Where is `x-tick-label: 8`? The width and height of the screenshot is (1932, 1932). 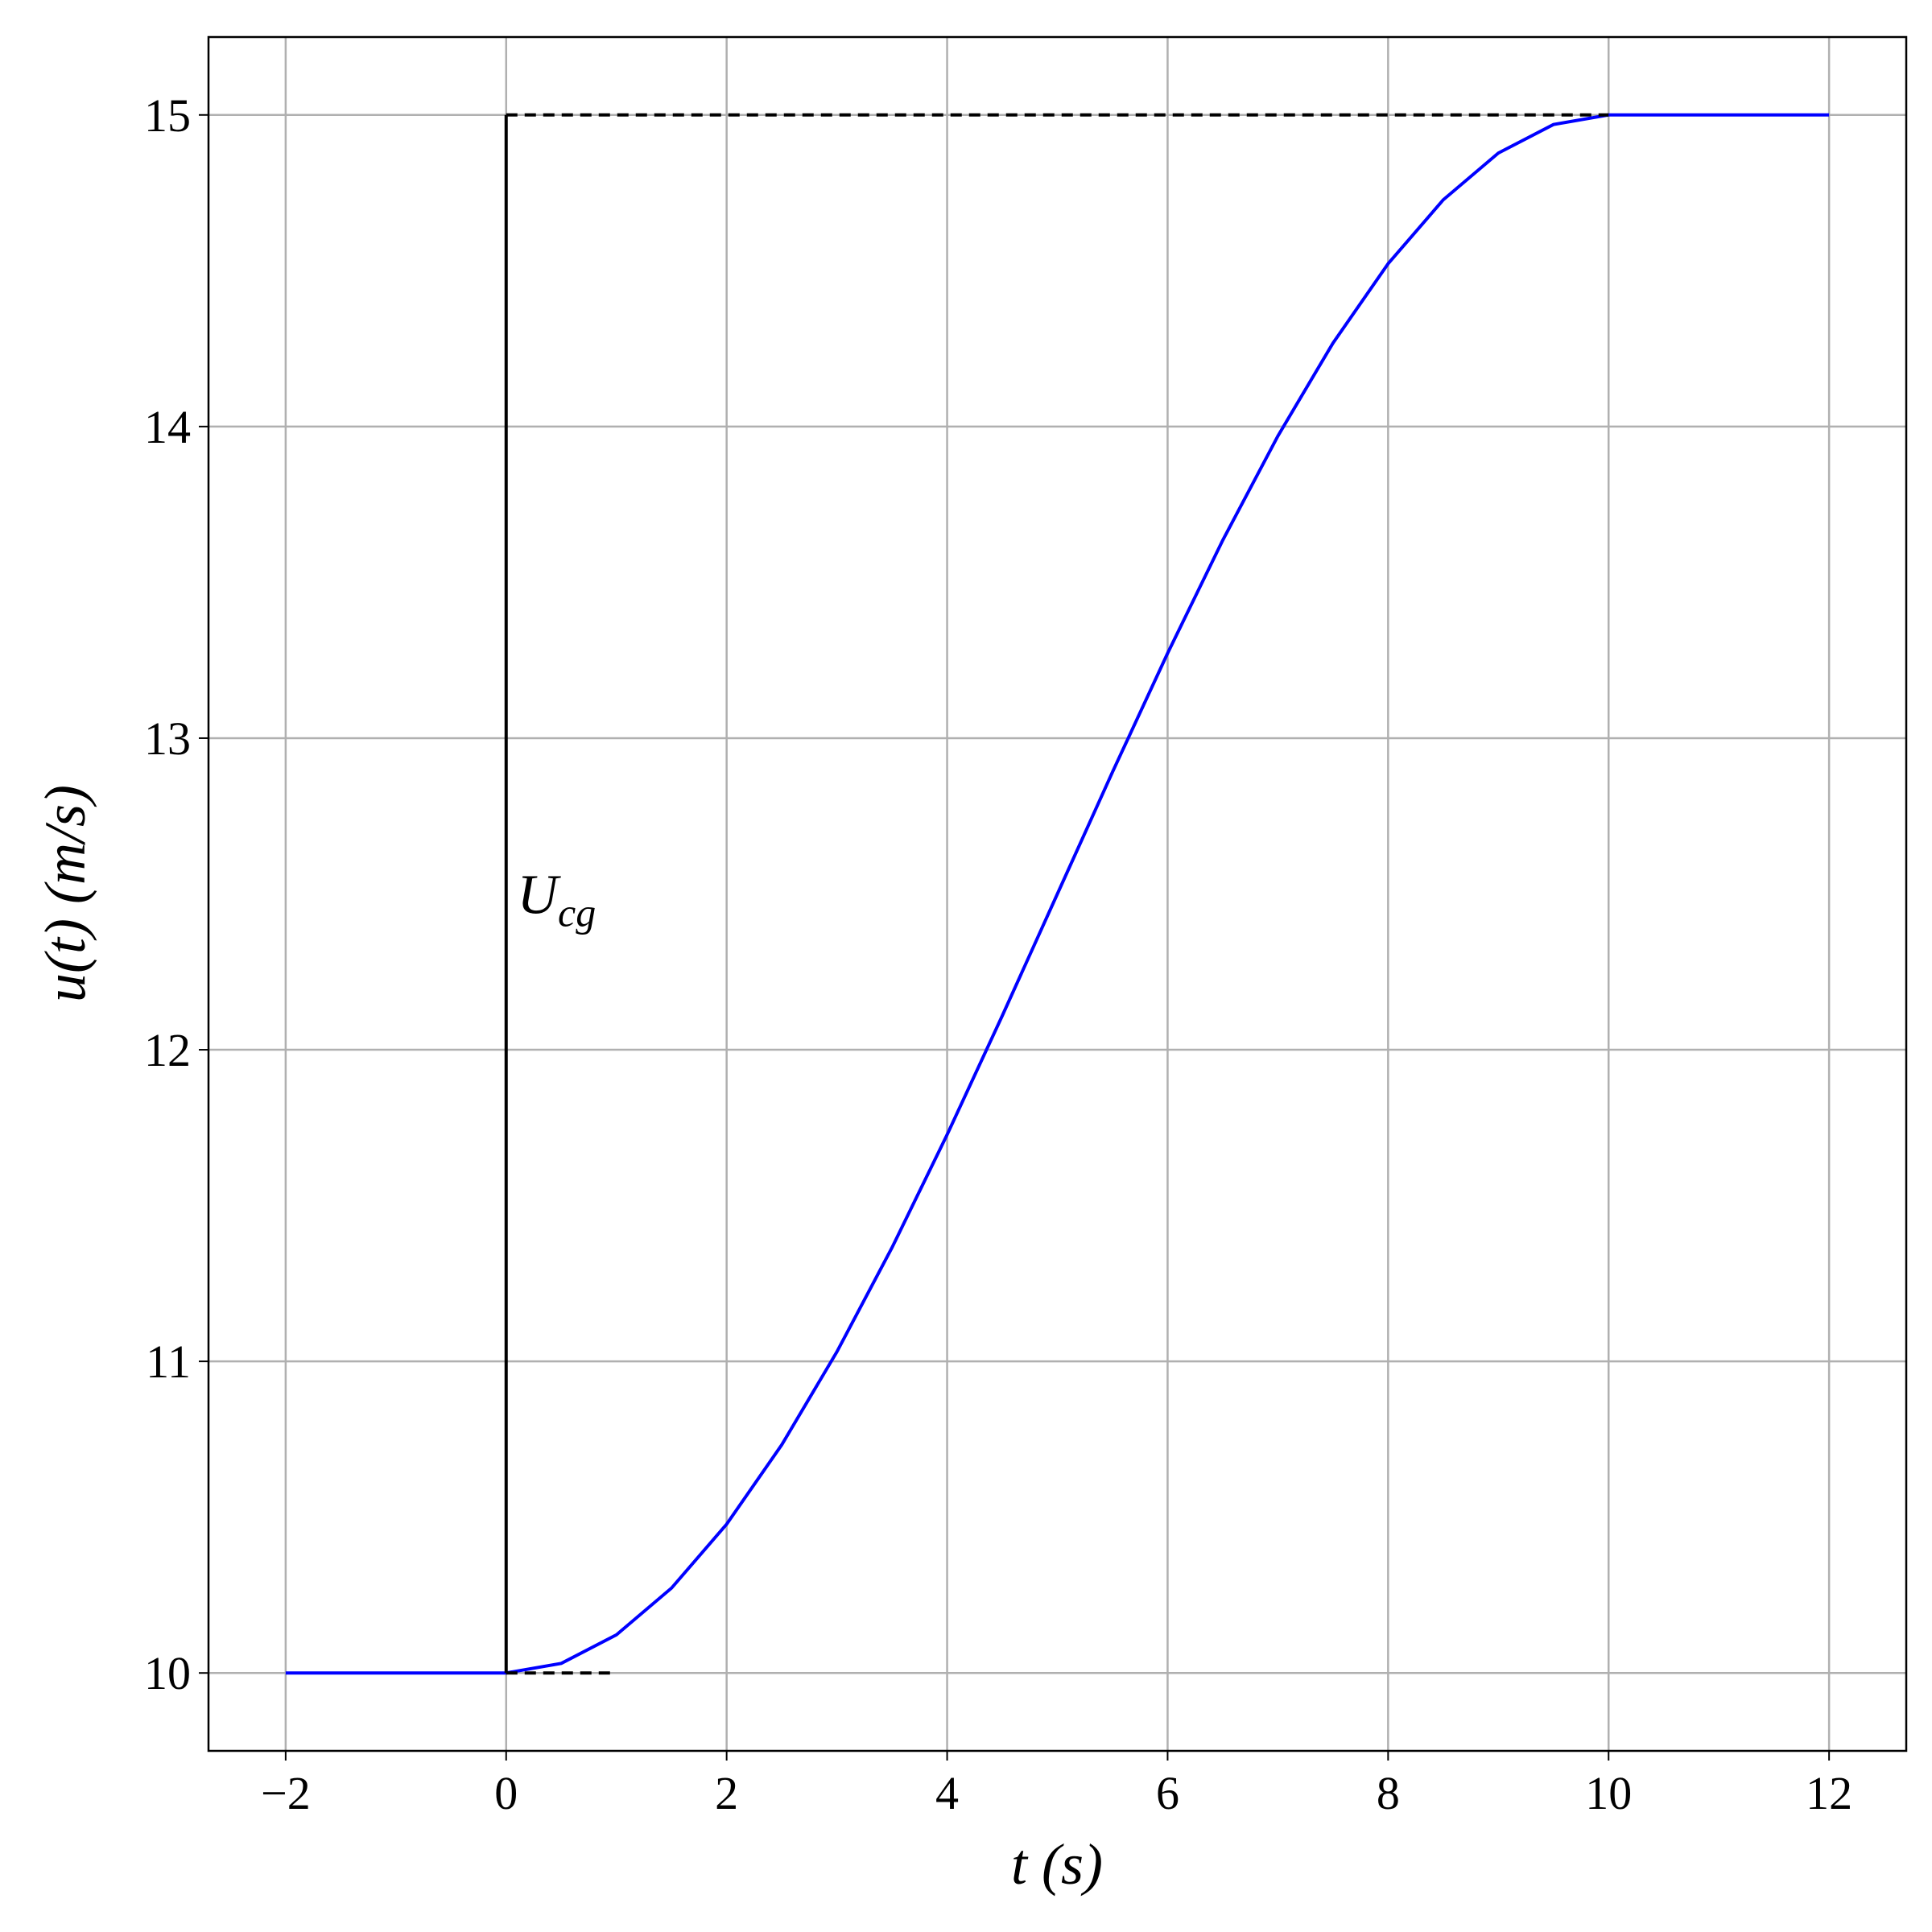 x-tick-label: 8 is located at coordinates (1388, 1793).